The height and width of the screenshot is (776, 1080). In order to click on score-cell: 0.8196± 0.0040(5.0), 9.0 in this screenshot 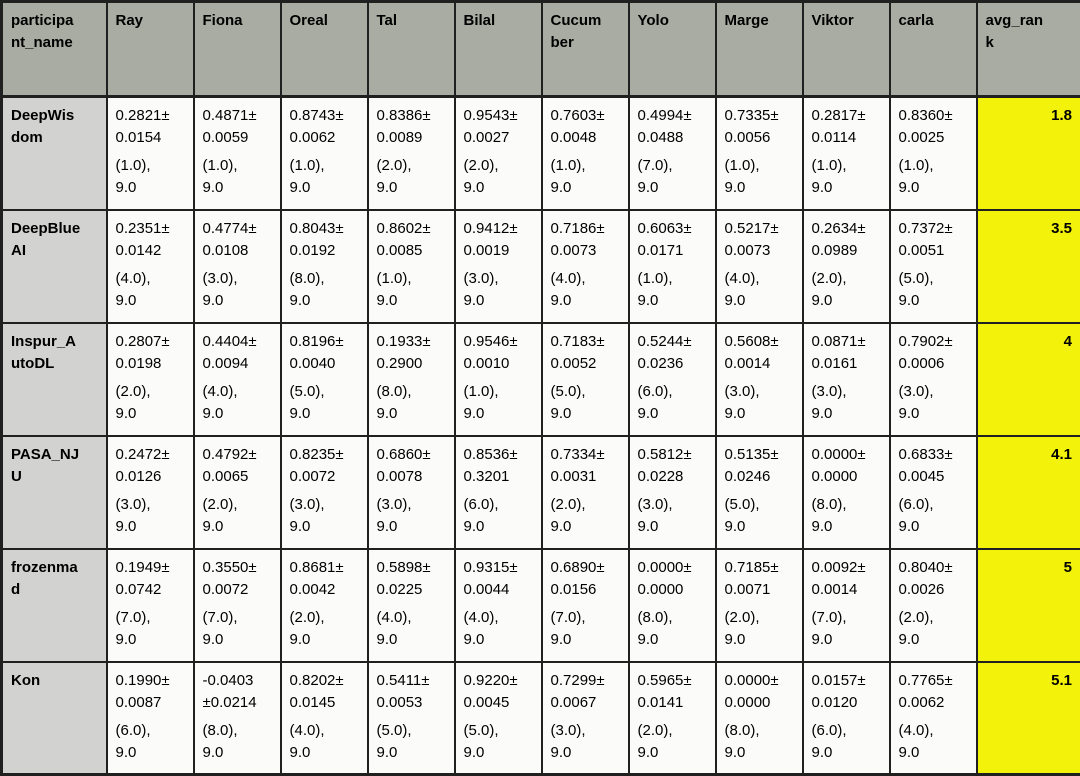, I will do `click(324, 379)`.